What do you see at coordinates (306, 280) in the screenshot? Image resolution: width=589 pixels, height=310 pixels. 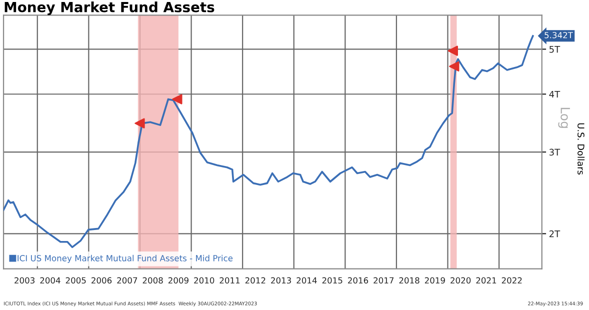 I see `x-tick-label: 2014` at bounding box center [306, 280].